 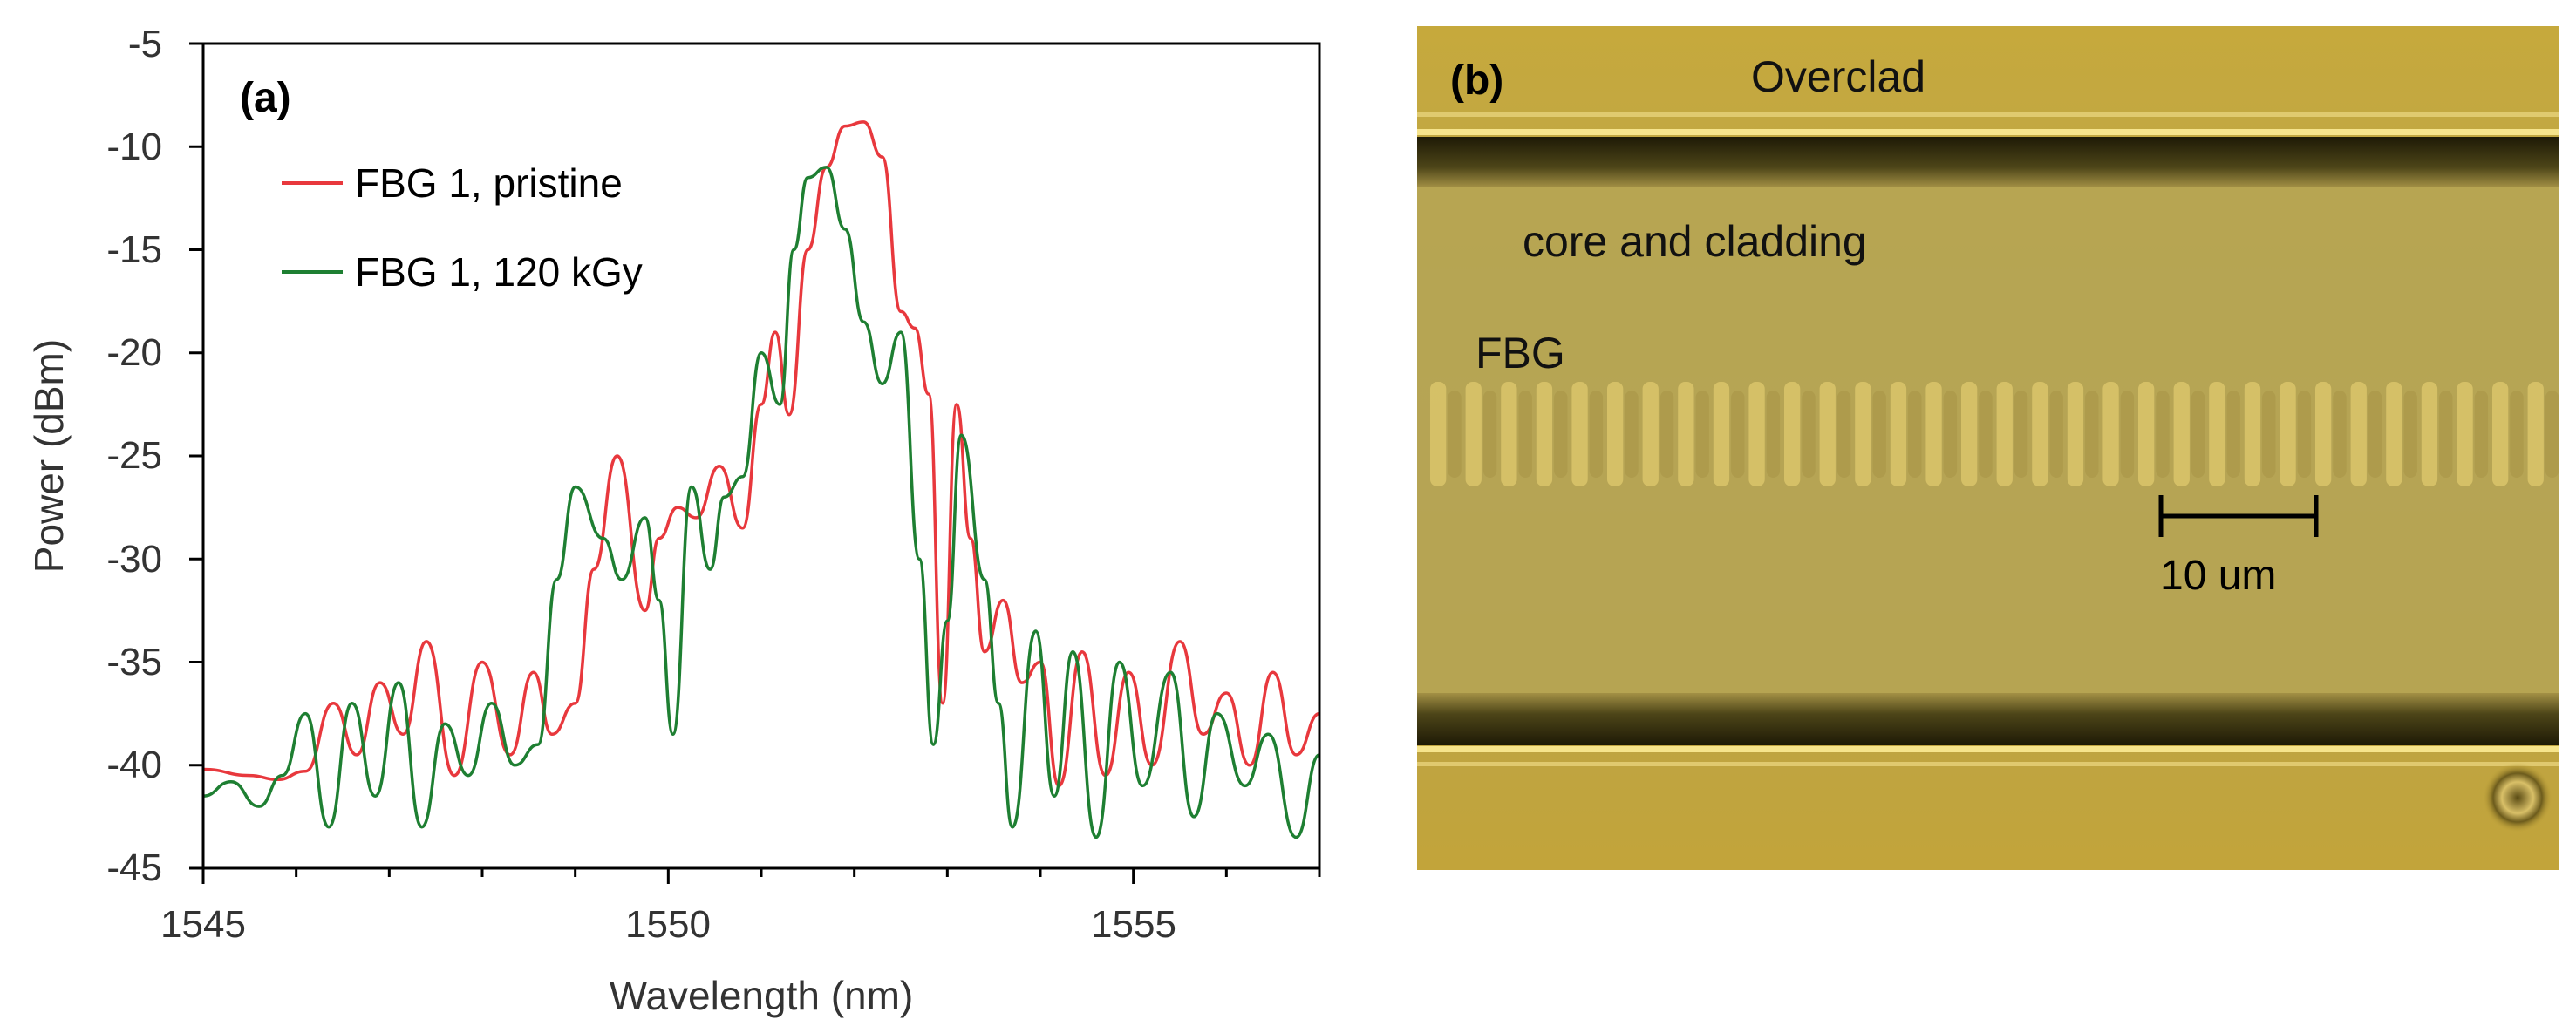 I want to click on y-tick-label: -20, so click(x=134, y=352).